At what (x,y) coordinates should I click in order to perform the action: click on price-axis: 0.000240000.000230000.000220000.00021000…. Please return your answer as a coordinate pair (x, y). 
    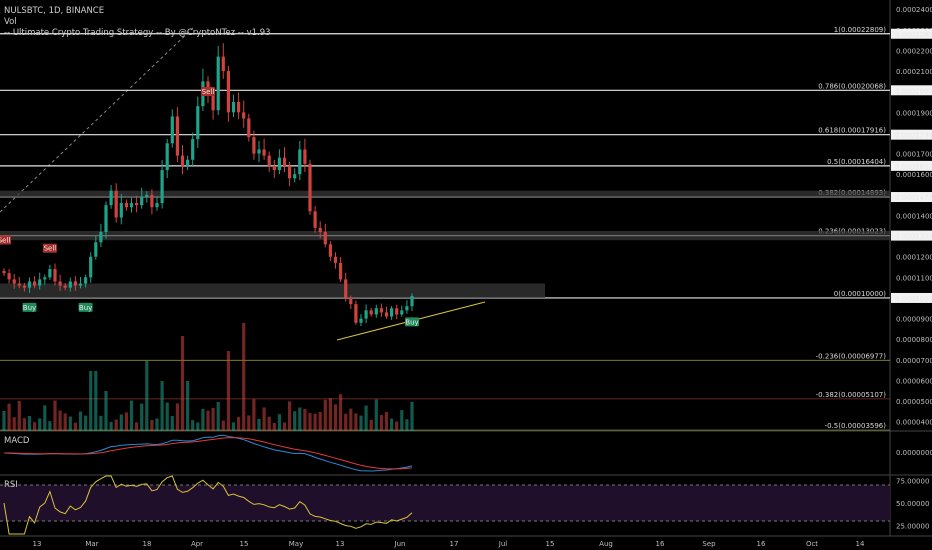
    Looking at the image, I should click on (914, 216).